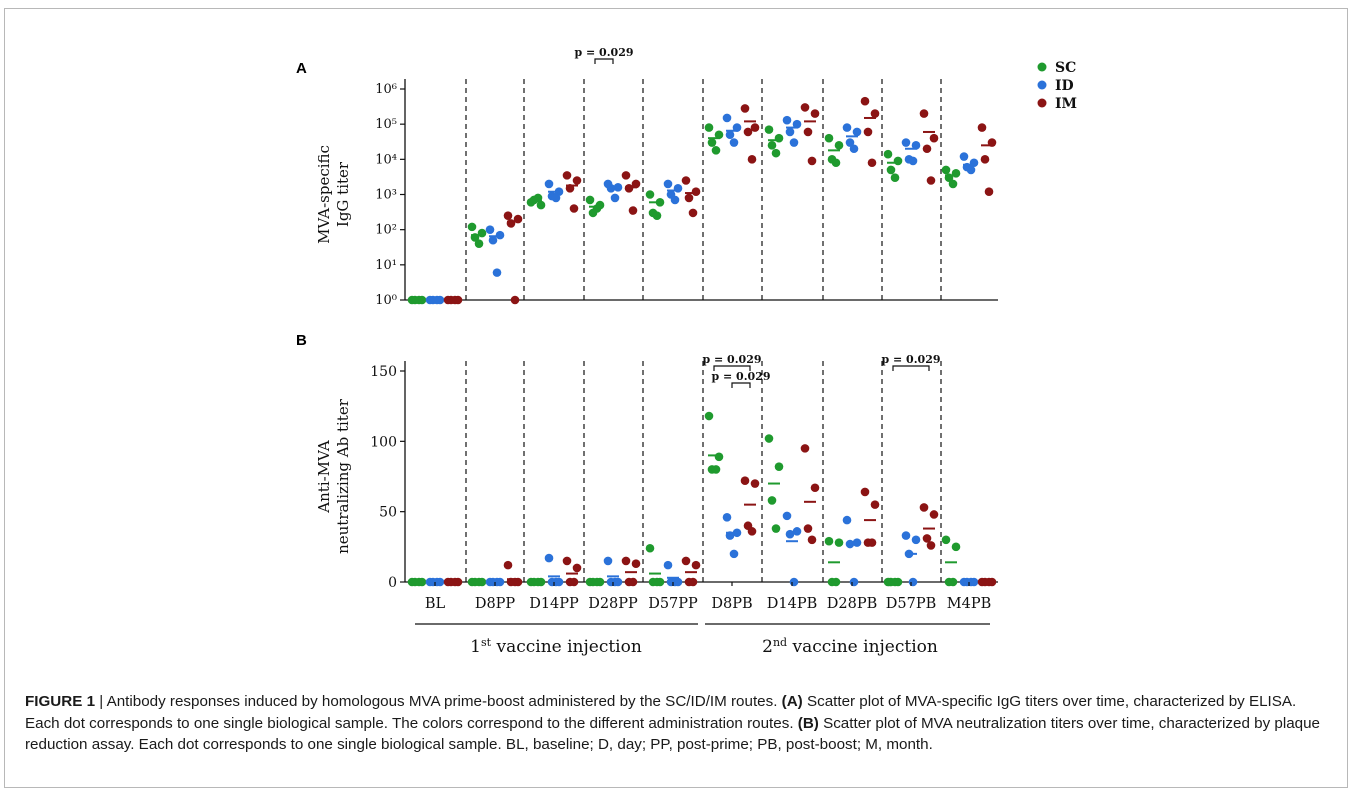  What do you see at coordinates (673, 604) in the screenshot?
I see `x-tick-label: D57PP` at bounding box center [673, 604].